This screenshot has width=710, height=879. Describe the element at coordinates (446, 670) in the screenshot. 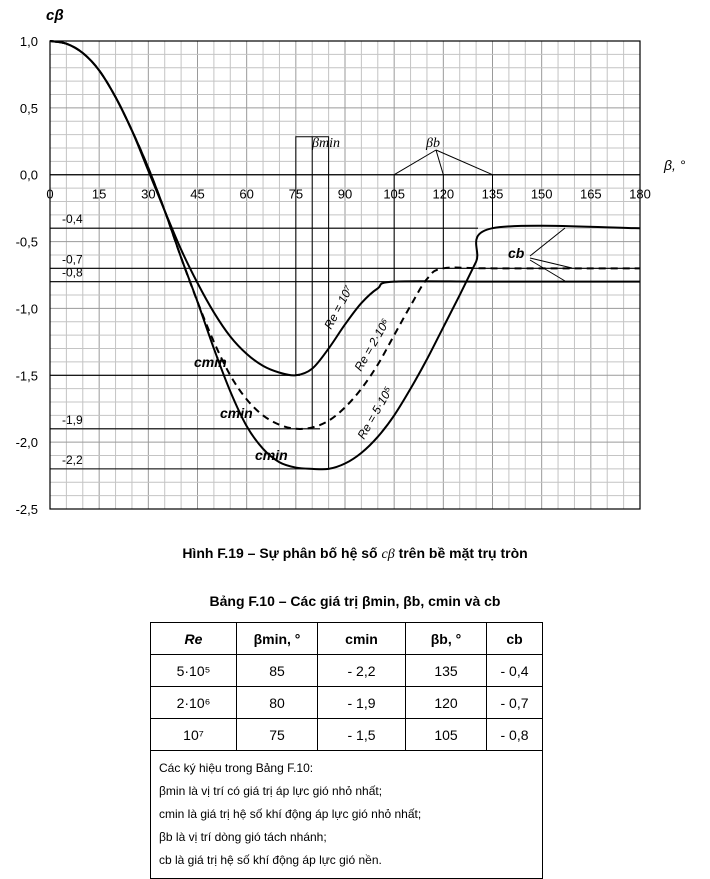

I see `cell-beta-b: 135` at that location.